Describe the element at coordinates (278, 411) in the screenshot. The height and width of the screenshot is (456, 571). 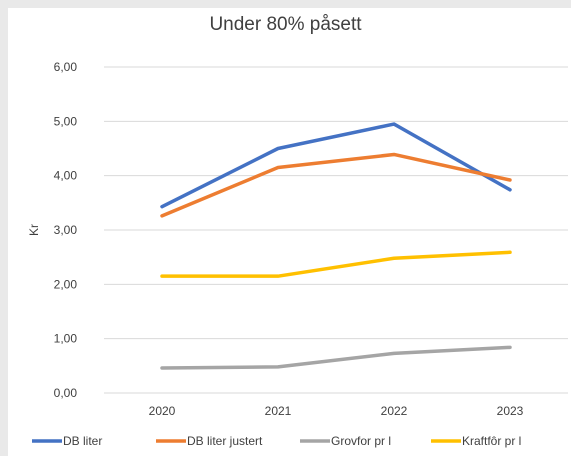
I see `x-tick-label: 2021` at that location.